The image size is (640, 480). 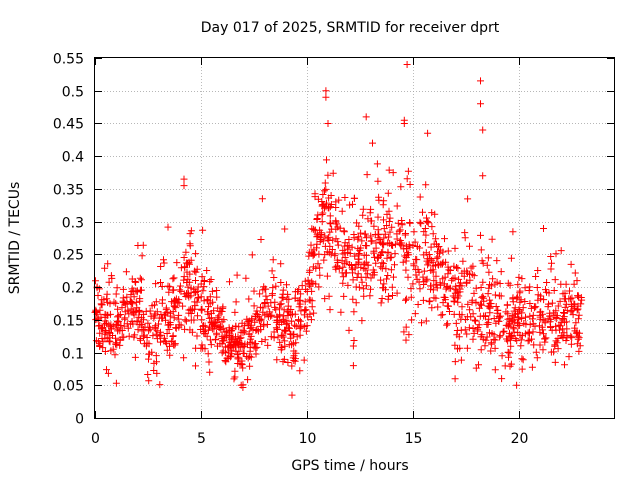 I want to click on y-axis-label: SRMTID / TECUs, so click(x=15, y=238).